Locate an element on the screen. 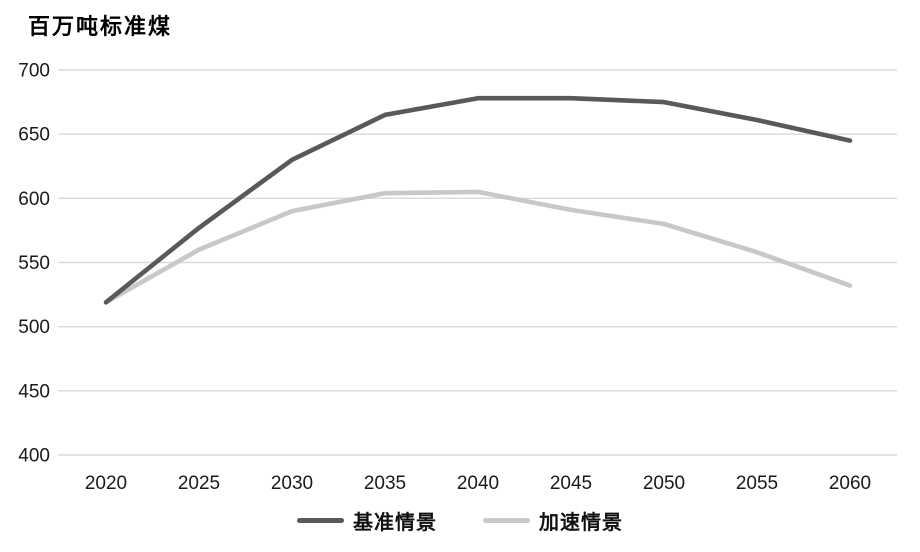  x-tick-label: 2025 is located at coordinates (199, 483).